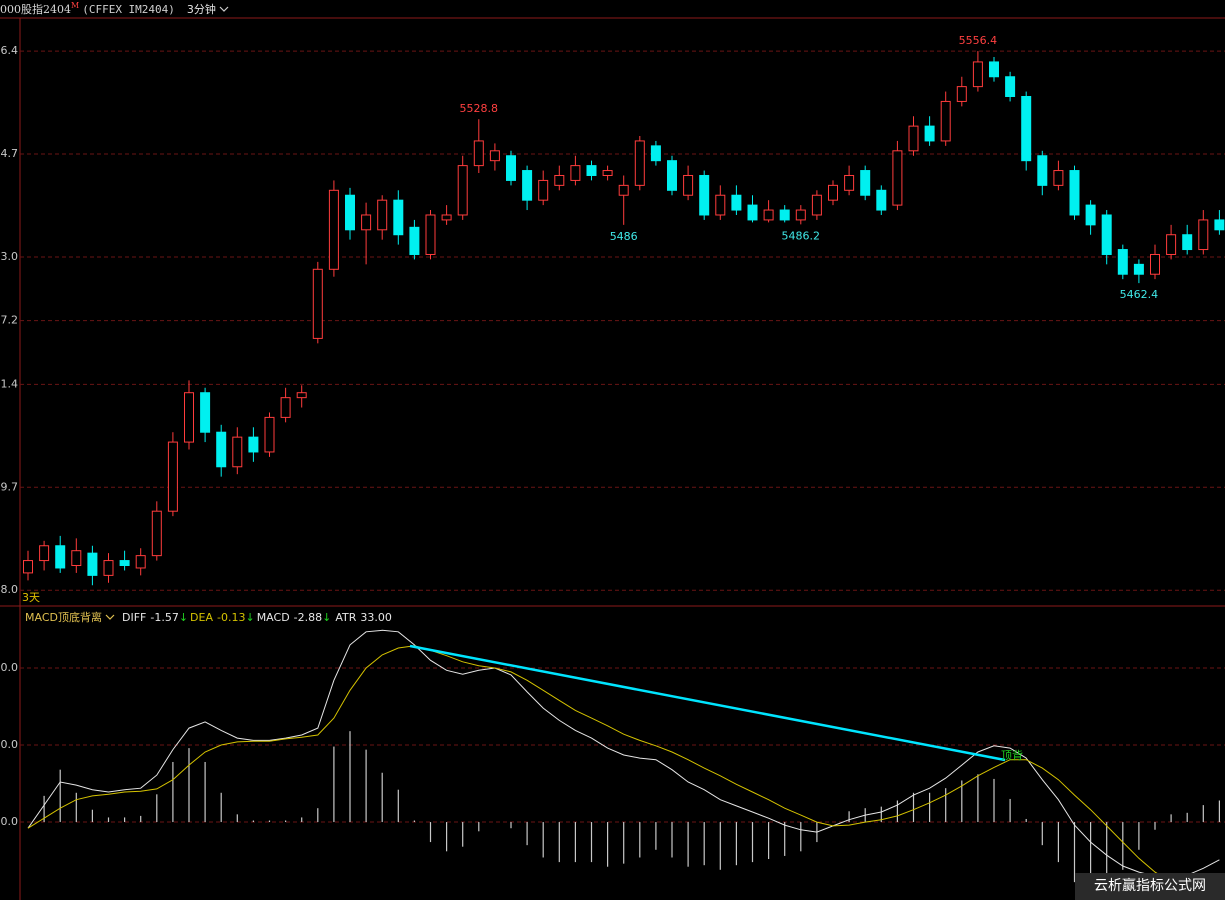  I want to click on legend-value: -0.13, so click(231, 617).